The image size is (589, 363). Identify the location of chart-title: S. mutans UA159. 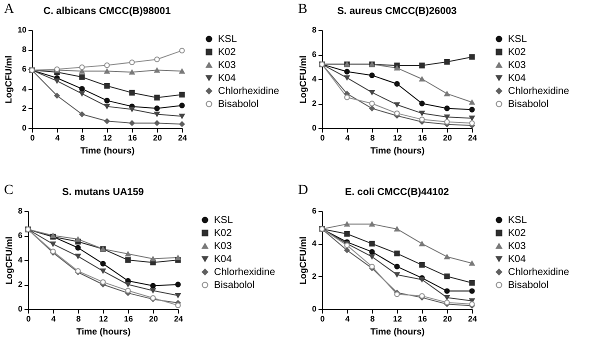
(103, 192).